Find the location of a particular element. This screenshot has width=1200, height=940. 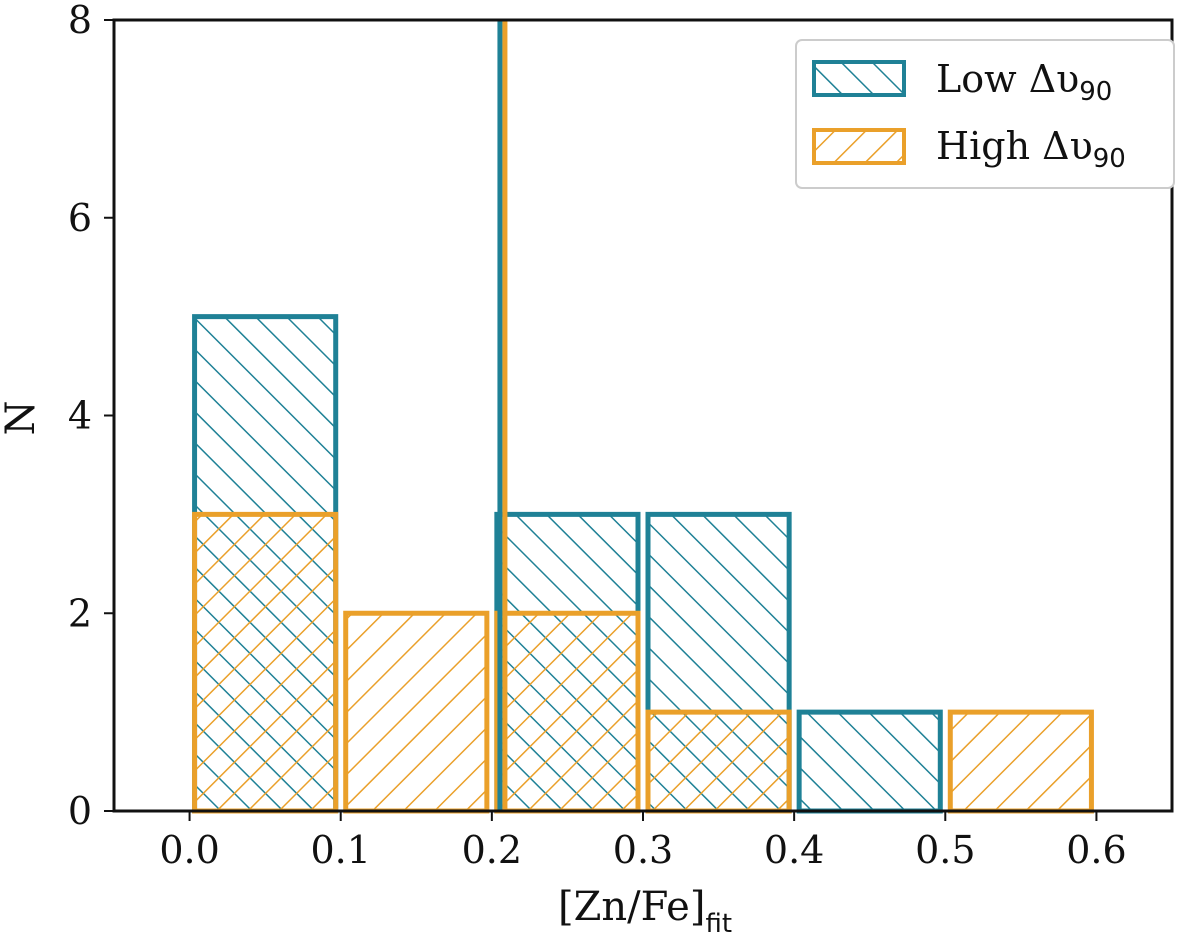

x-tick-label: 0.5 is located at coordinates (945, 850).